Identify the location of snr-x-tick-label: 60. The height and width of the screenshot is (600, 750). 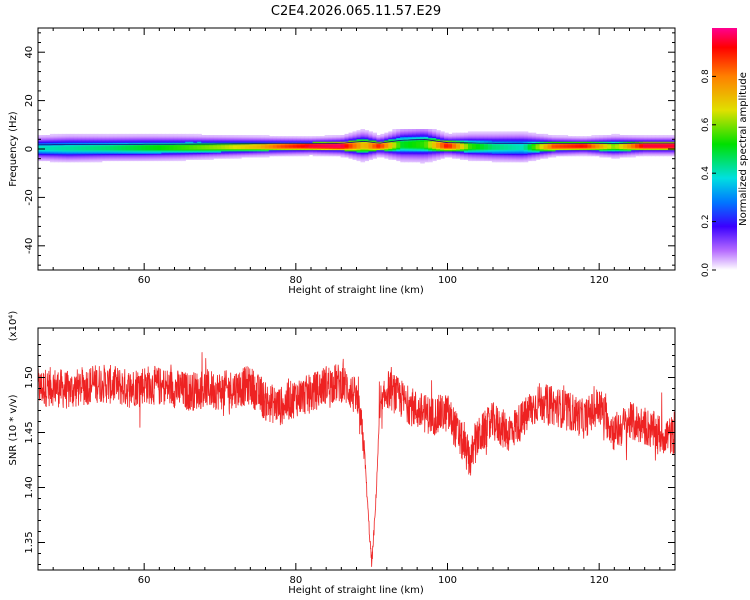
(144, 580).